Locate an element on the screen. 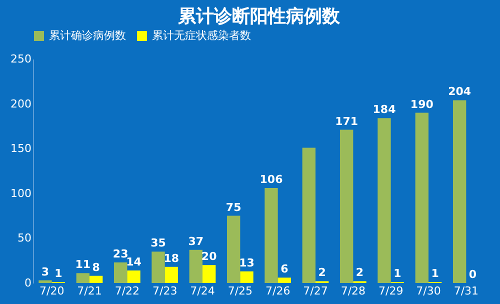  data-label: 204 is located at coordinates (460, 91).